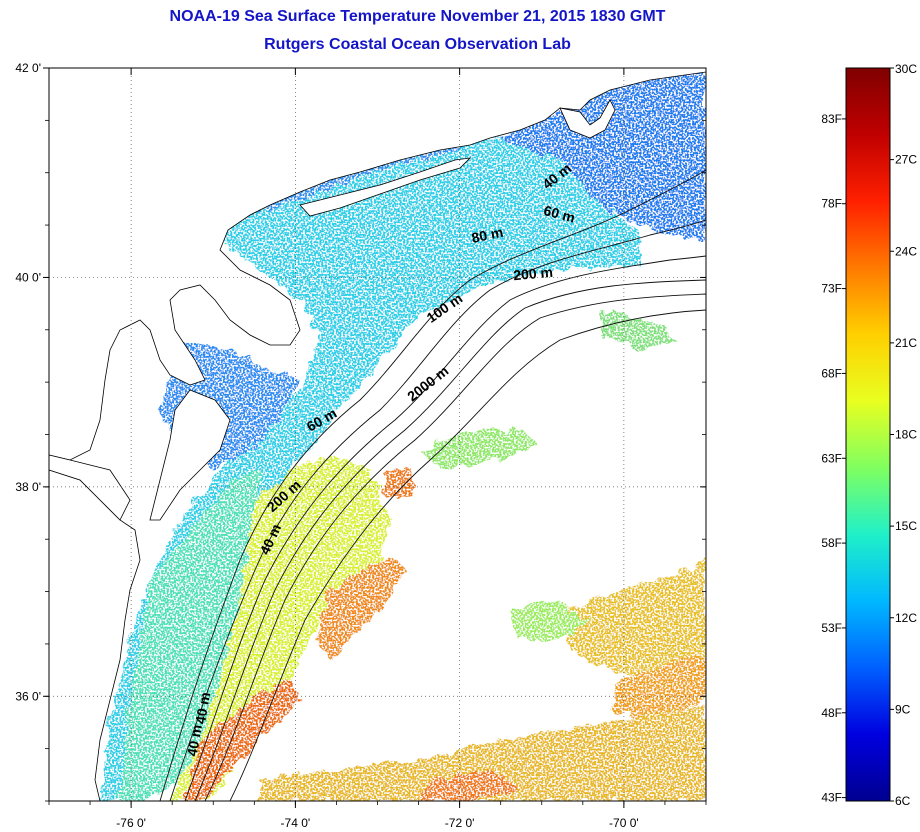 The height and width of the screenshot is (832, 920). Describe the element at coordinates (906, 69) in the screenshot. I see `colorbar-celsius-label: 30C` at that location.